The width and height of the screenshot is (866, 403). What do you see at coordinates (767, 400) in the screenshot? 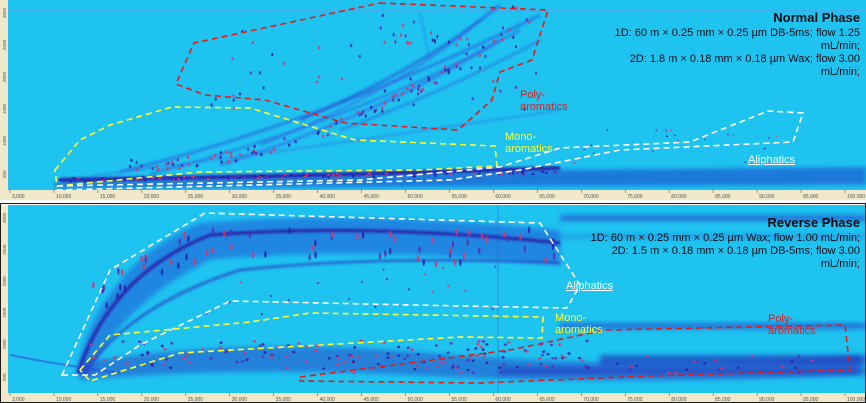
I see `x-tick-label: 90,000` at bounding box center [767, 400].